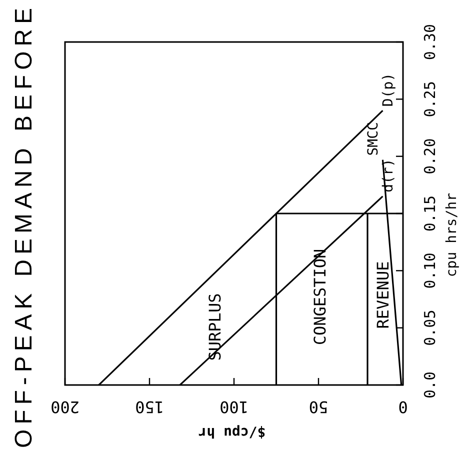 This screenshot has height=456, width=465. I want to click on x-axis-title: $/cpu hr, so click(232, 432).